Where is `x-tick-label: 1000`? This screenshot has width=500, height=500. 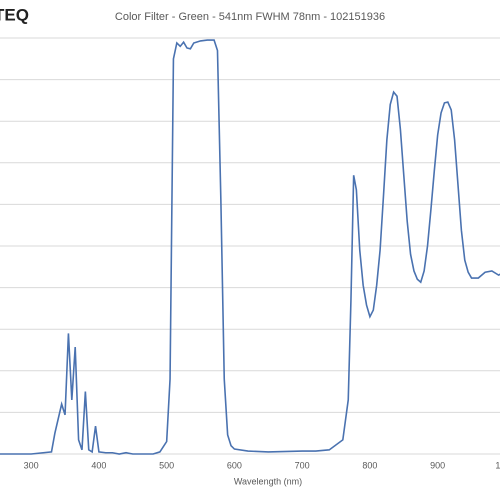
x-tick-label: 1000 is located at coordinates (497, 465).